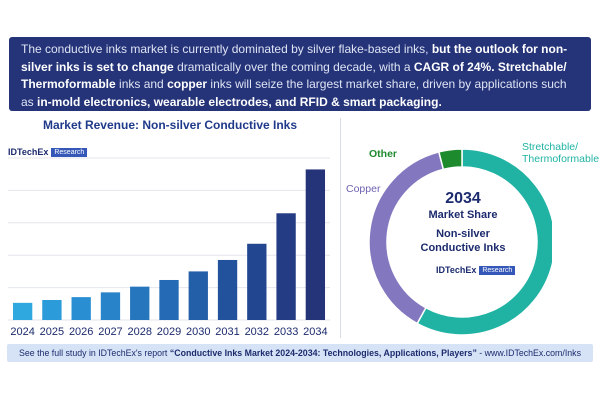 This screenshot has width=600, height=400. I want to click on banner-text: inks and, so click(141, 84).